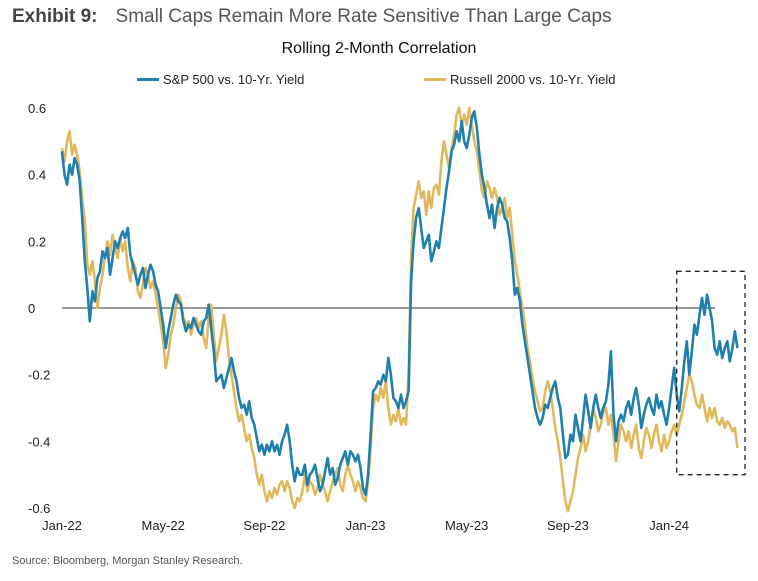 The width and height of the screenshot is (758, 581). I want to click on y-tick-label: 0.4, so click(37, 175).